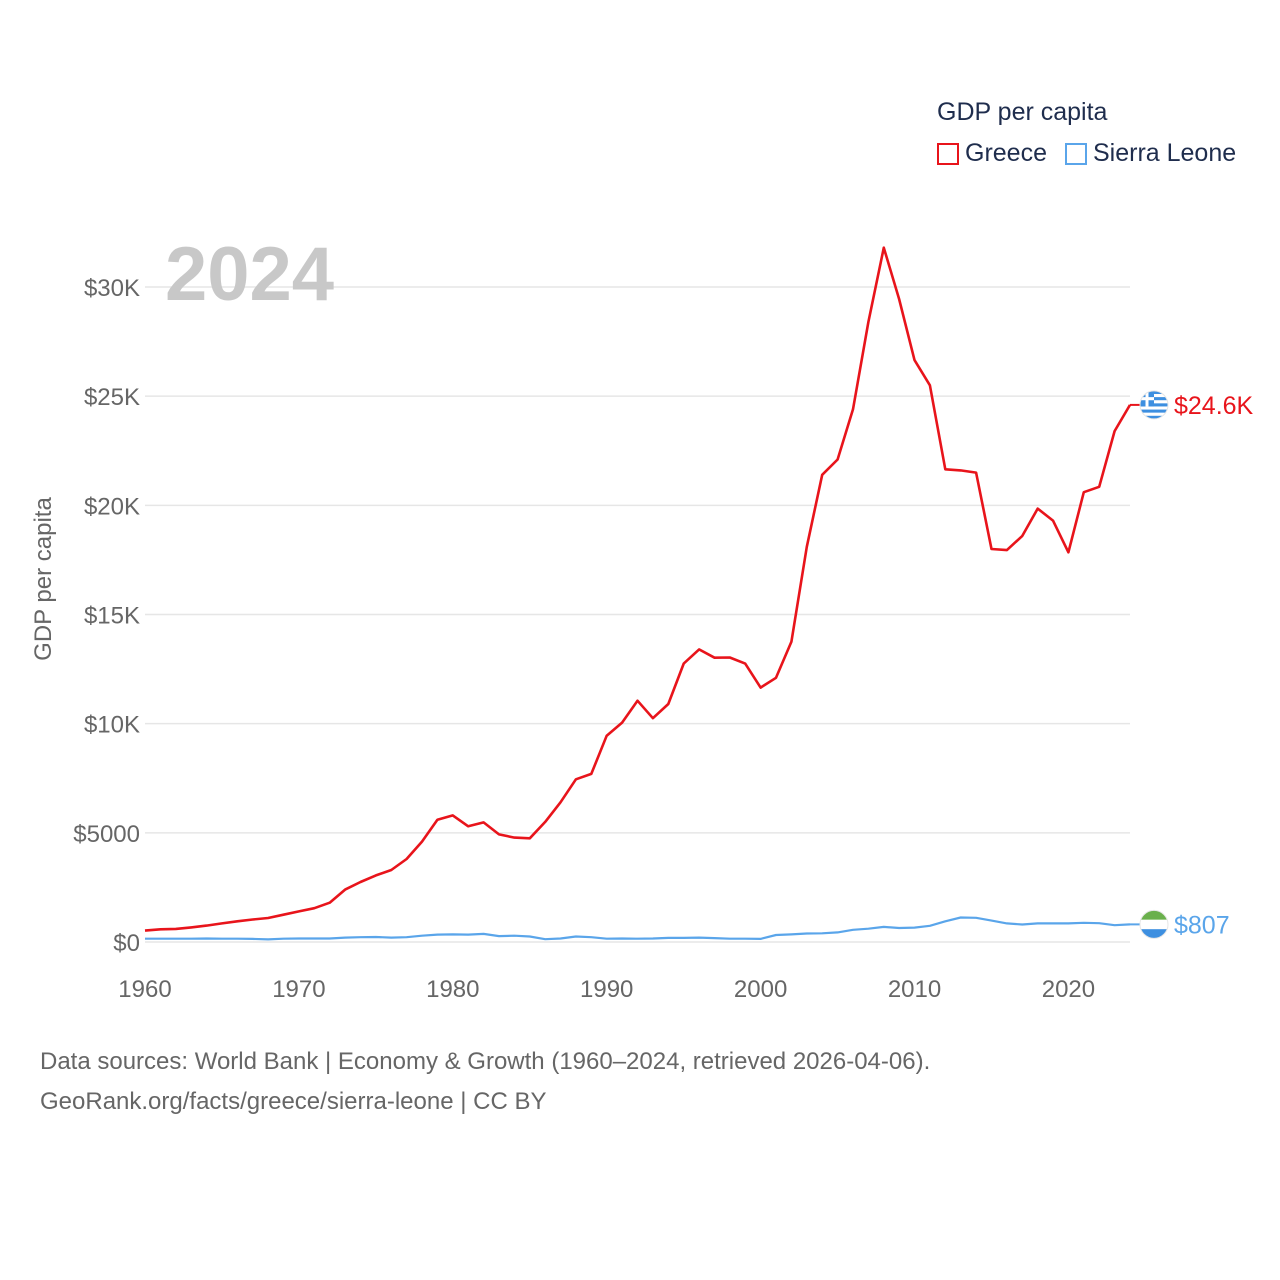 This screenshot has height=1280, width=1280. I want to click on y-tick-label: $10K, so click(112, 725).